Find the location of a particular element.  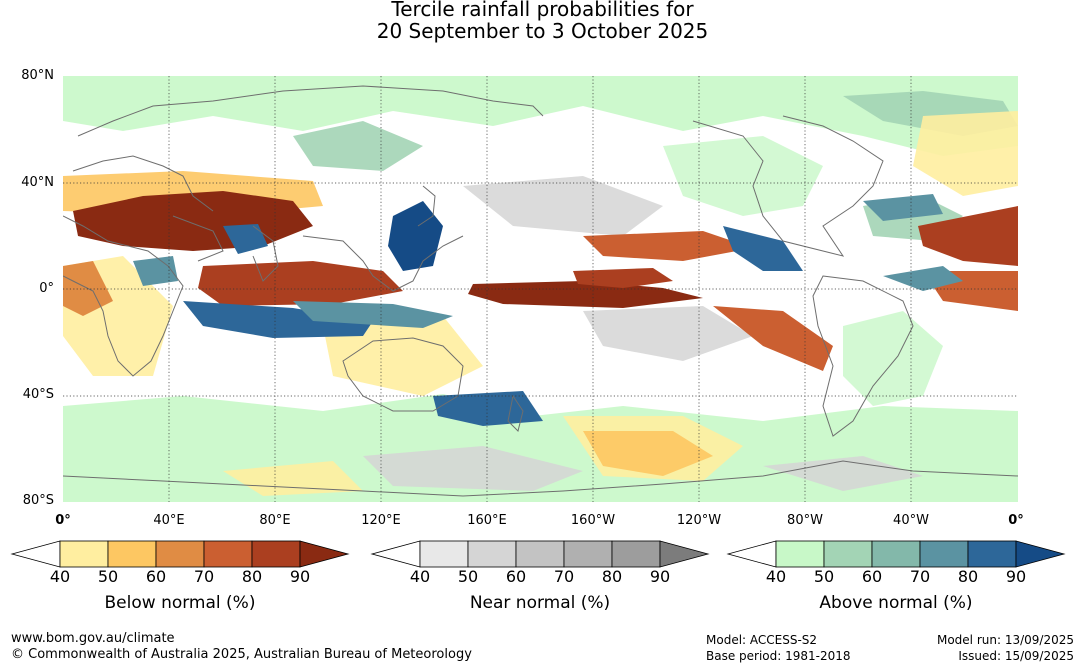

lon-label-0-end: 0° is located at coordinates (1016, 520).